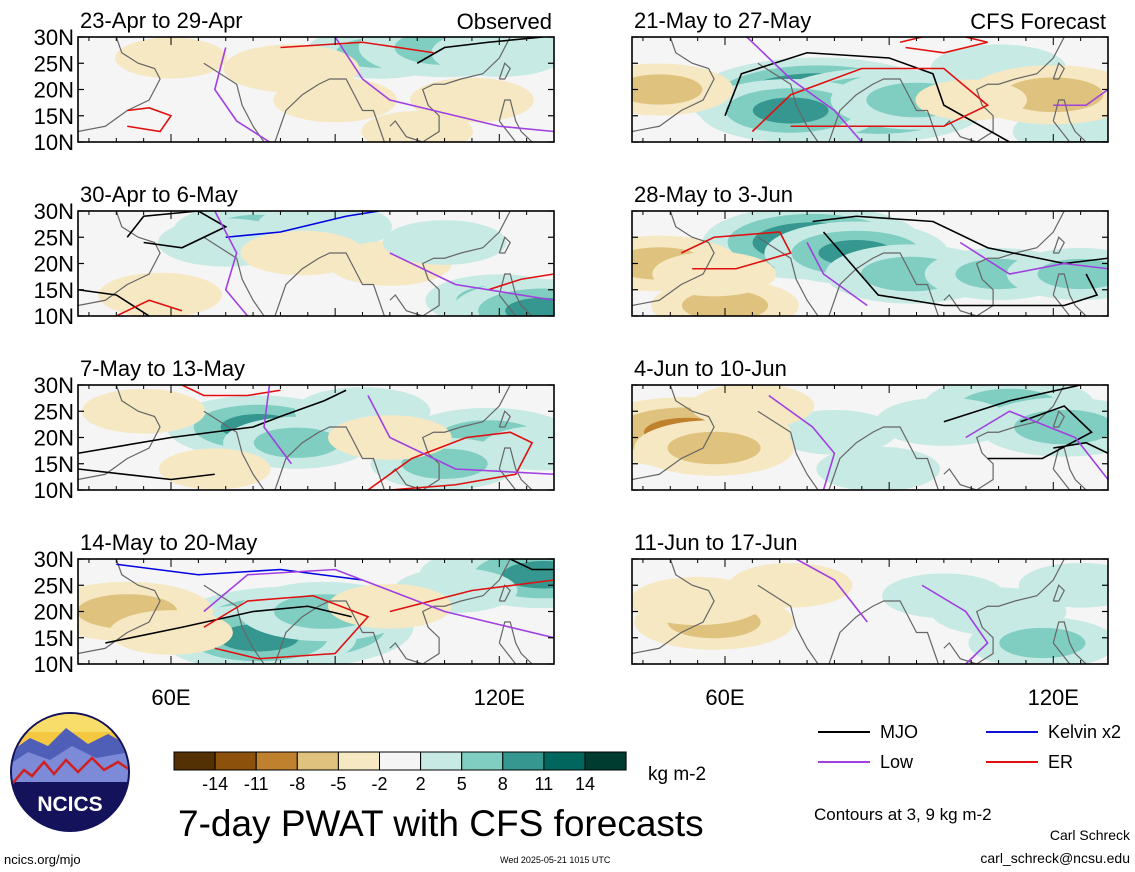 The width and height of the screenshot is (1135, 872). Describe the element at coordinates (297, 784) in the screenshot. I see `colorbar-label: -8` at that location.